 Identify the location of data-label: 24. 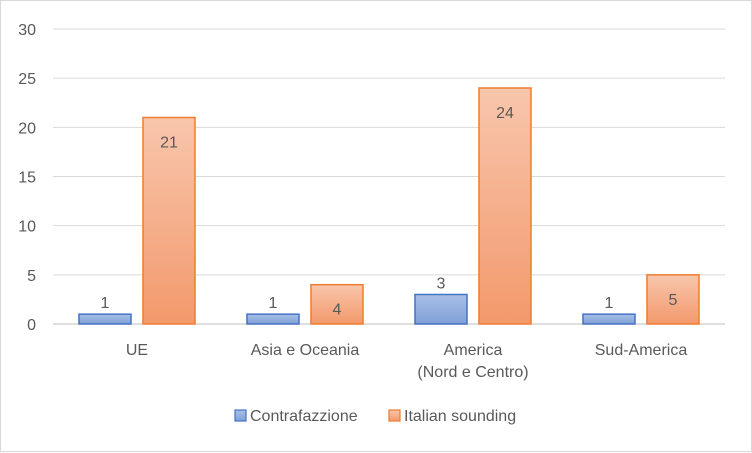
(505, 113).